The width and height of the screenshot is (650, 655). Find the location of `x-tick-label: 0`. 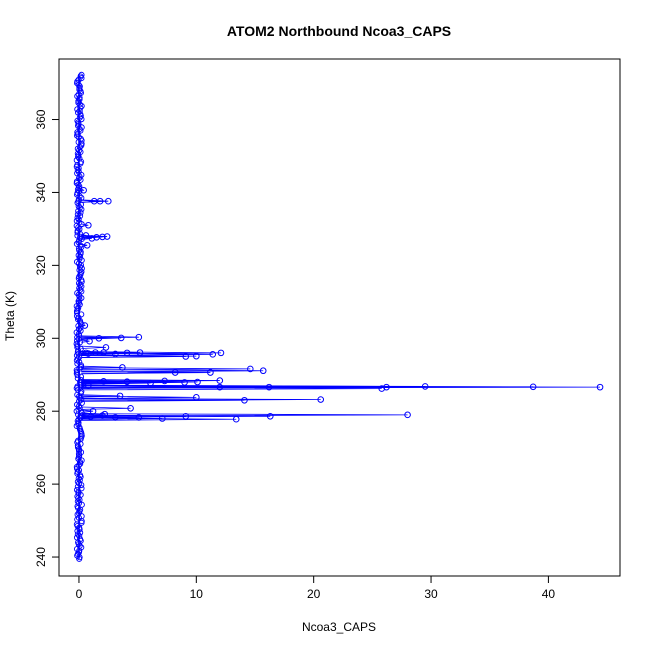

x-tick-label: 0 is located at coordinates (79, 594).